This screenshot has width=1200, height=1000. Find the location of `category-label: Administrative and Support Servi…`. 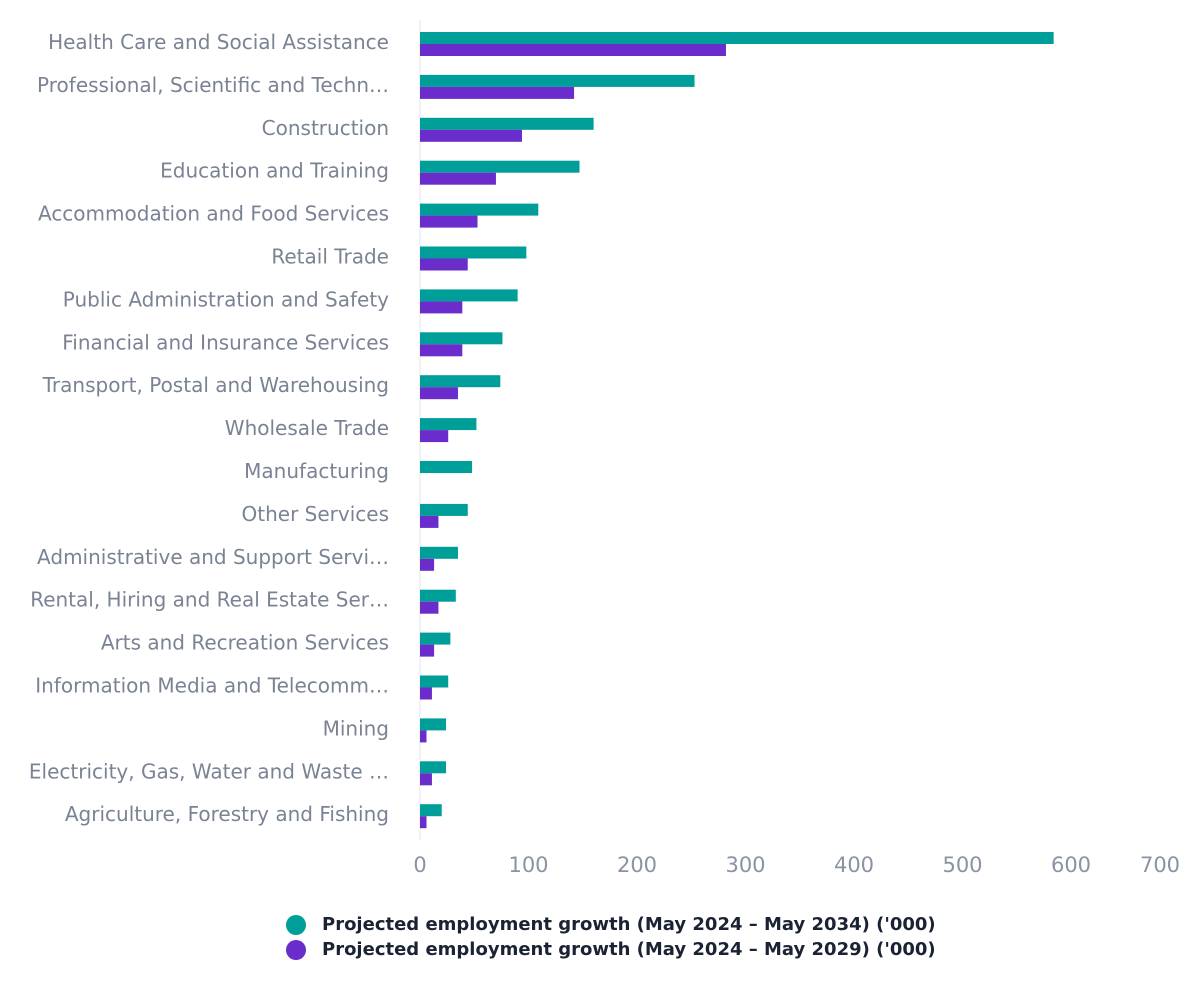

category-label: Administrative and Support Servi… is located at coordinates (213, 557).